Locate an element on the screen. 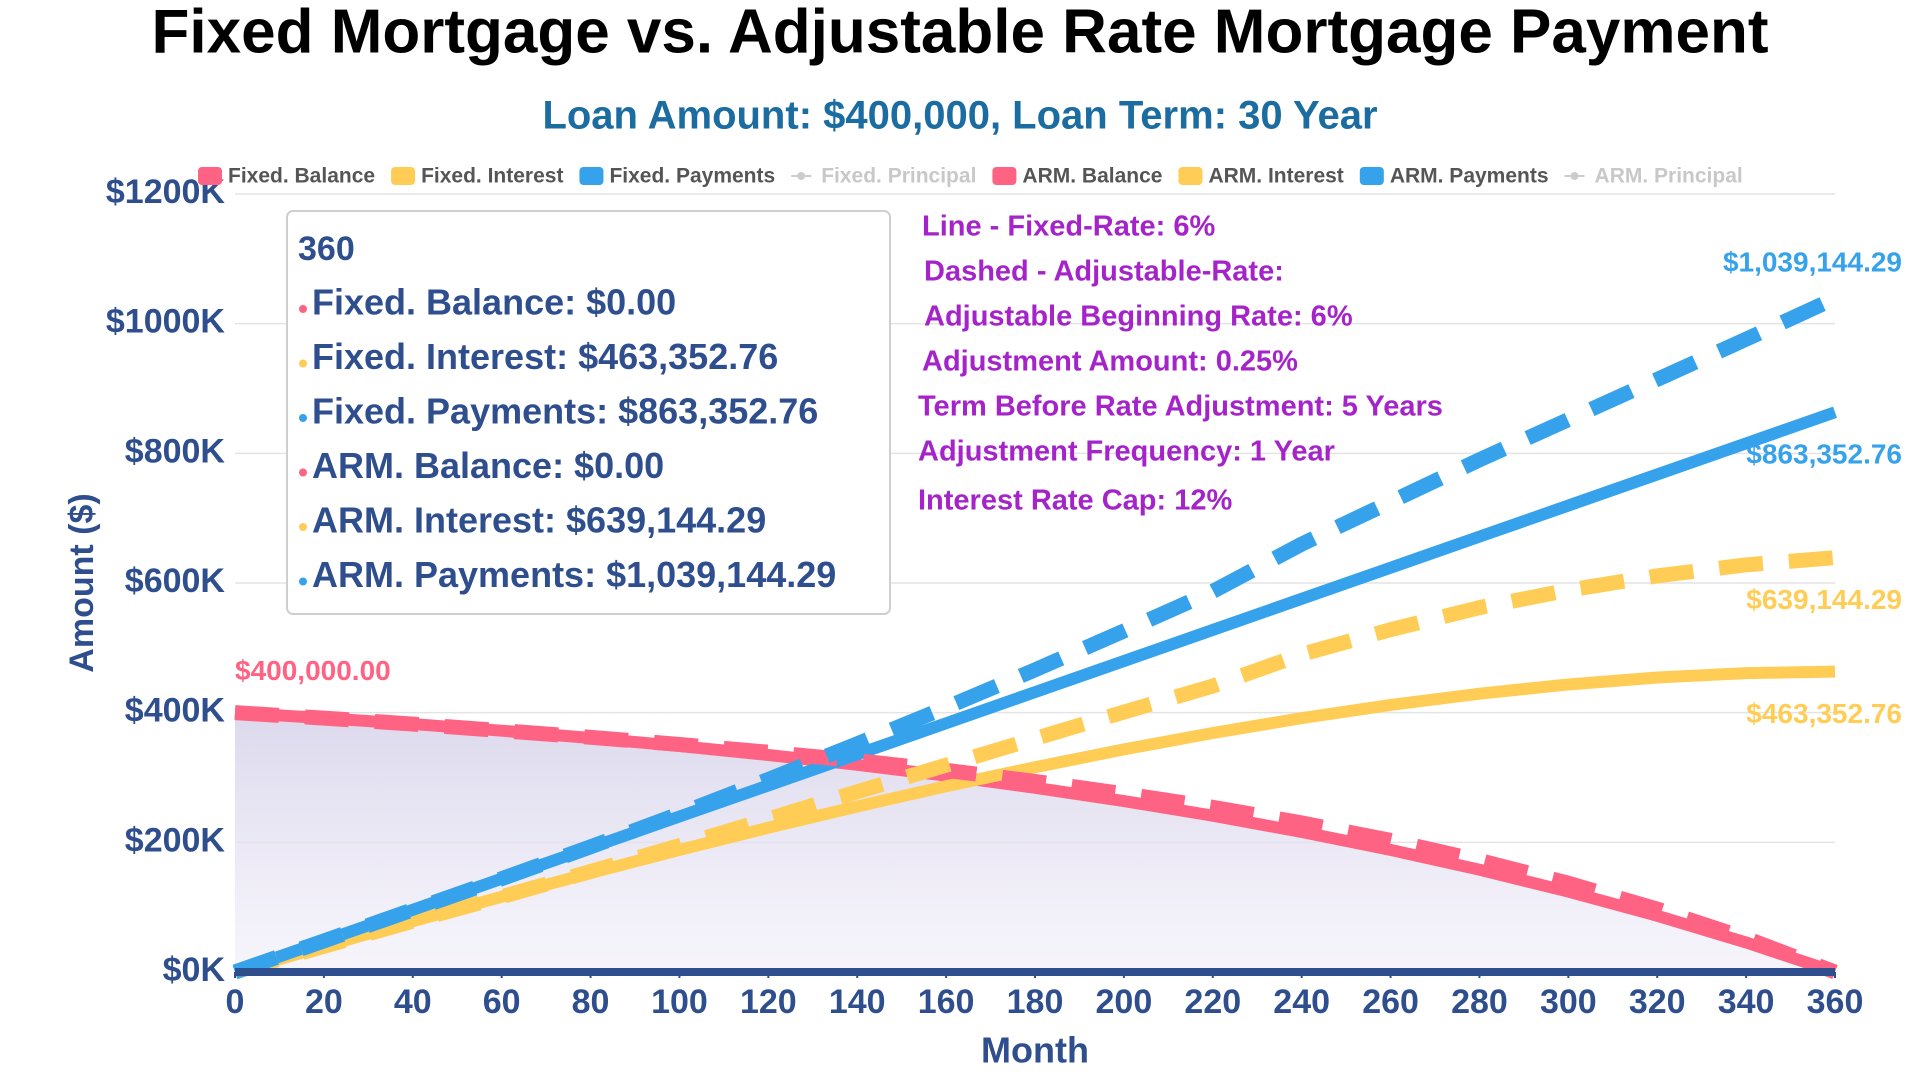 The width and height of the screenshot is (1920, 1080). legend-label: Fixed. Balance is located at coordinates (301, 176).